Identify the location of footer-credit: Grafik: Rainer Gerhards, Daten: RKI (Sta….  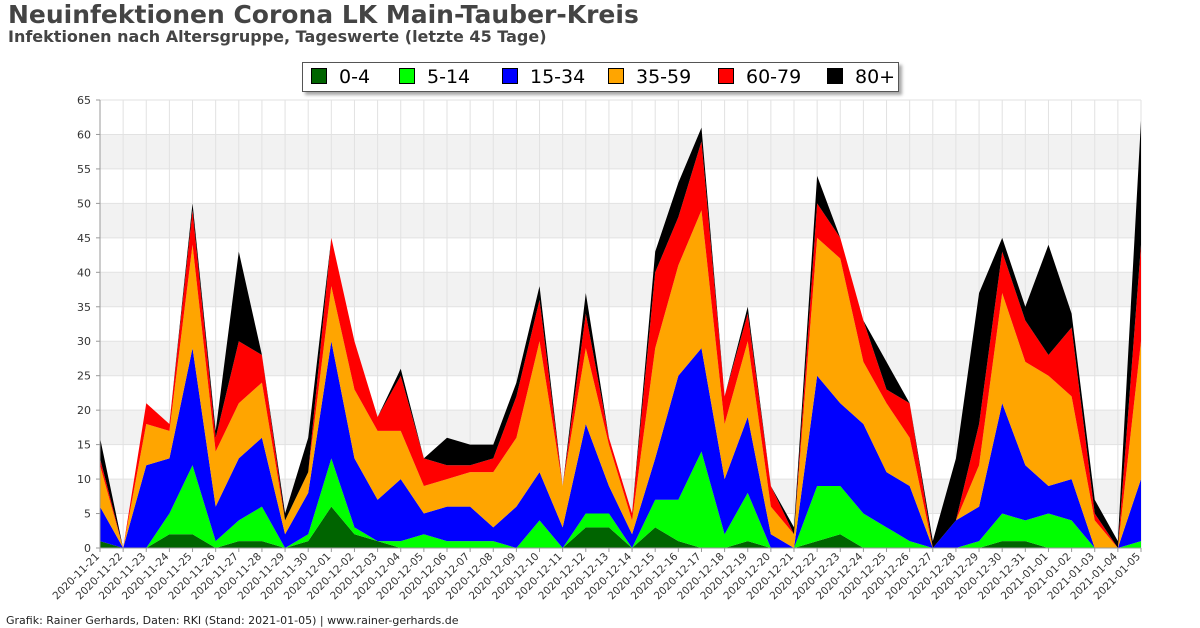
(232, 620).